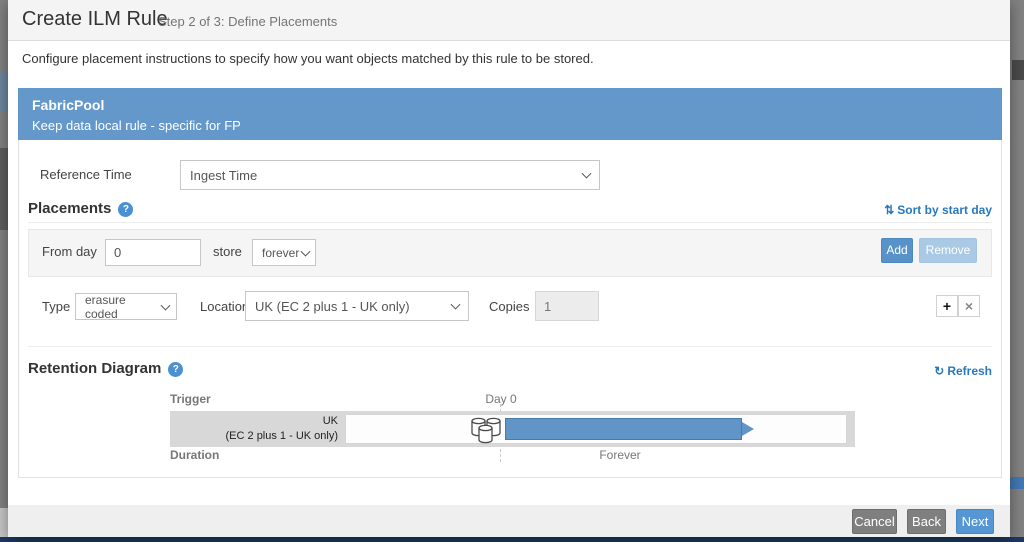  What do you see at coordinates (227, 251) in the screenshot?
I see `store-label: store` at bounding box center [227, 251].